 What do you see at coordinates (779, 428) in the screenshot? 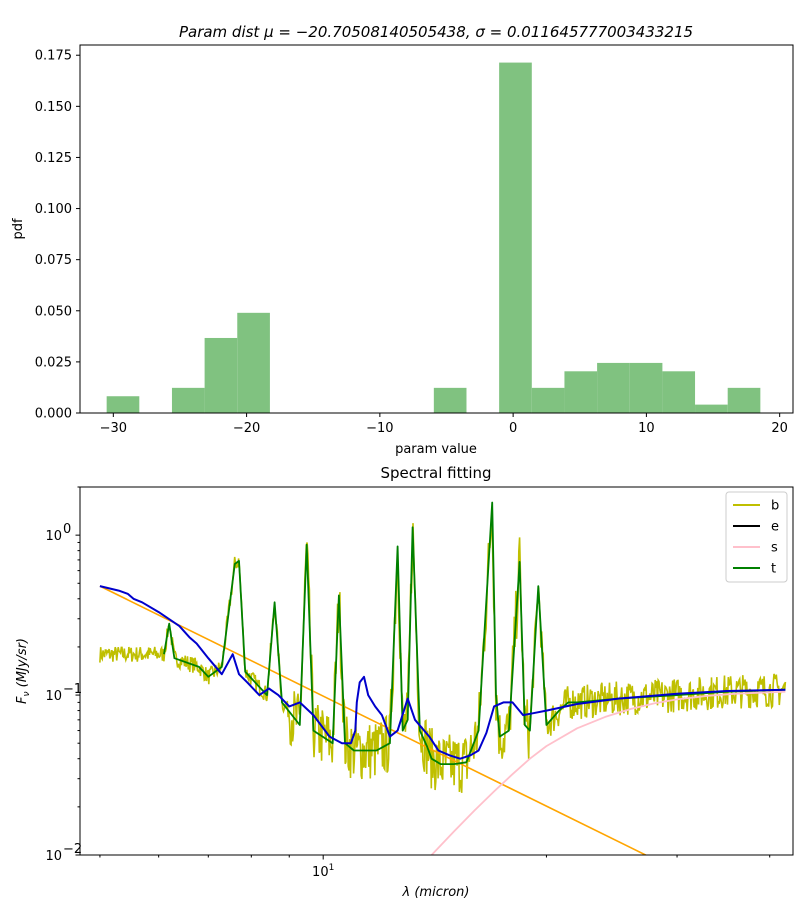
I see `x-tick-label: 20` at bounding box center [779, 428].